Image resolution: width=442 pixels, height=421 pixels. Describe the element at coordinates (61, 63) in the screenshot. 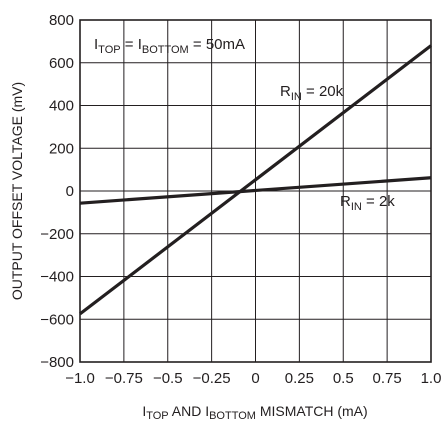

I see `y-tick-label: 600` at that location.